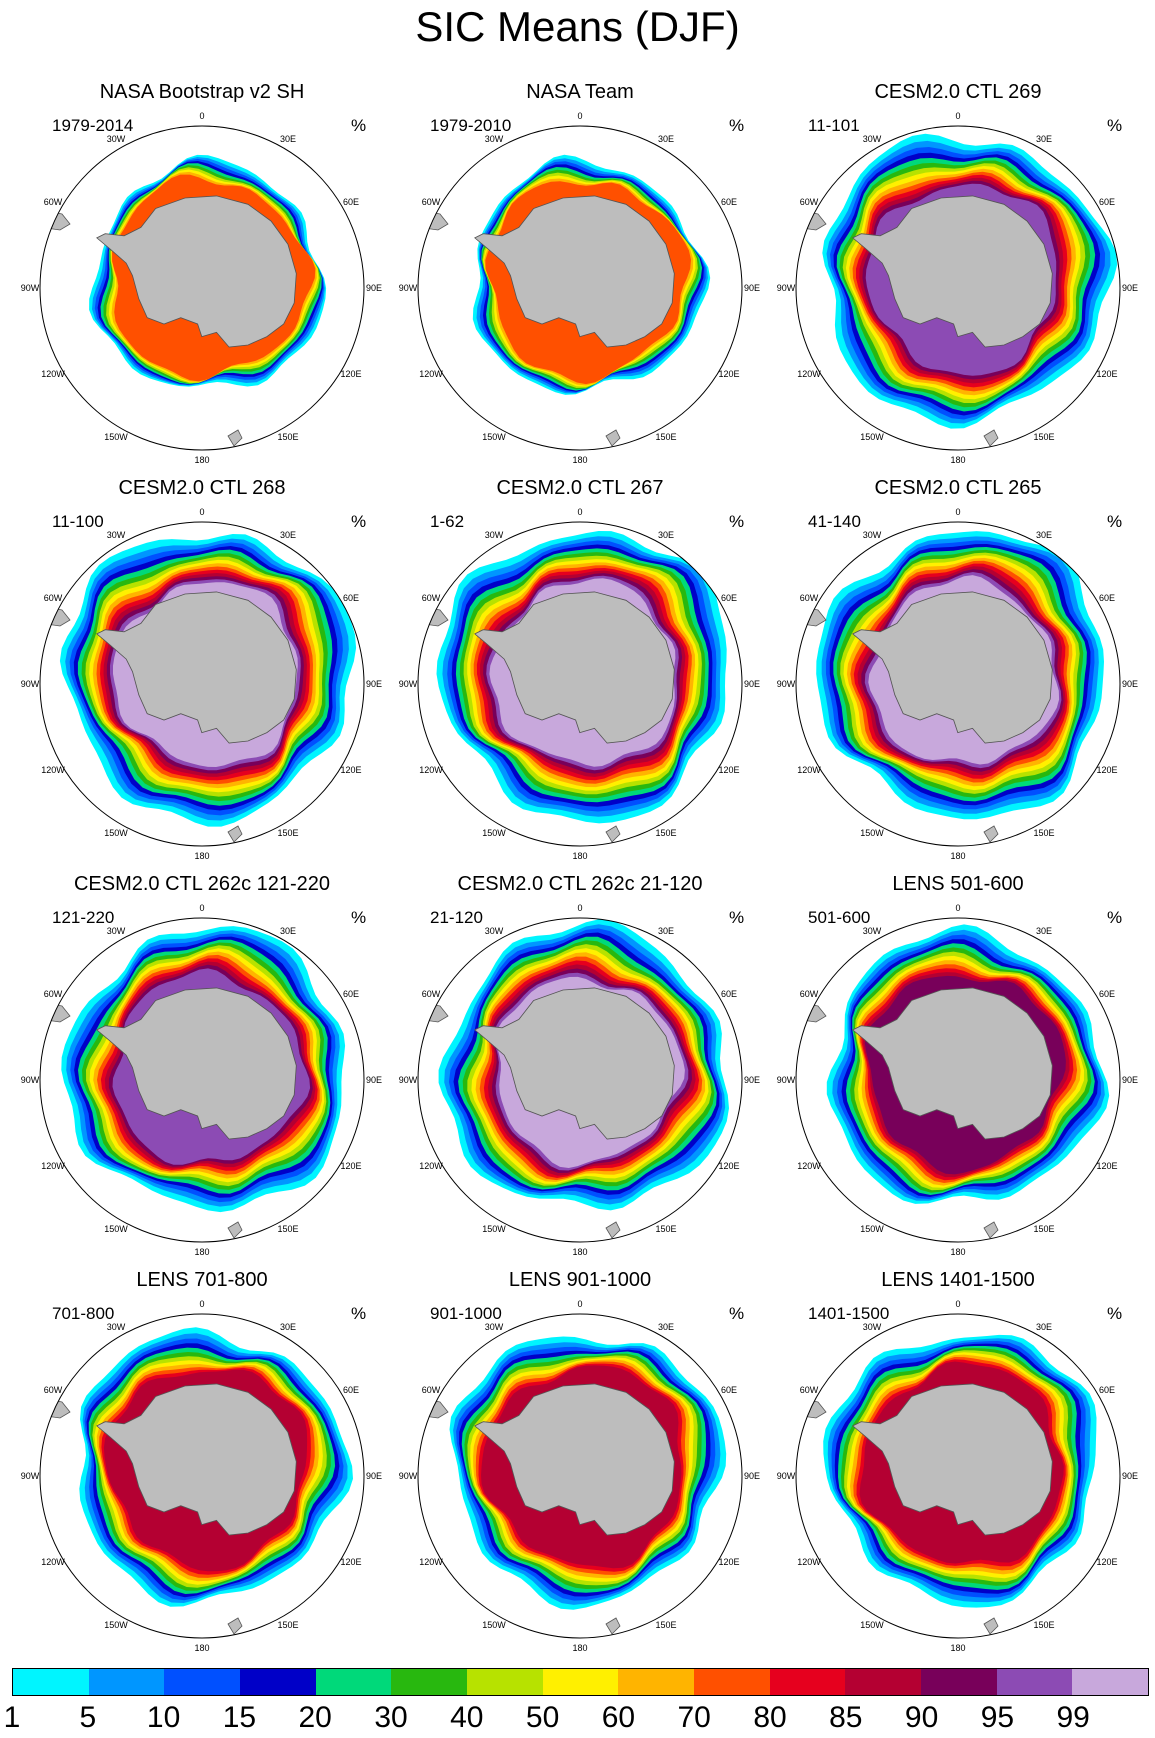  Describe the element at coordinates (958, 92) in the screenshot. I see `panel-title: CESM2.0 CTL 269` at that location.